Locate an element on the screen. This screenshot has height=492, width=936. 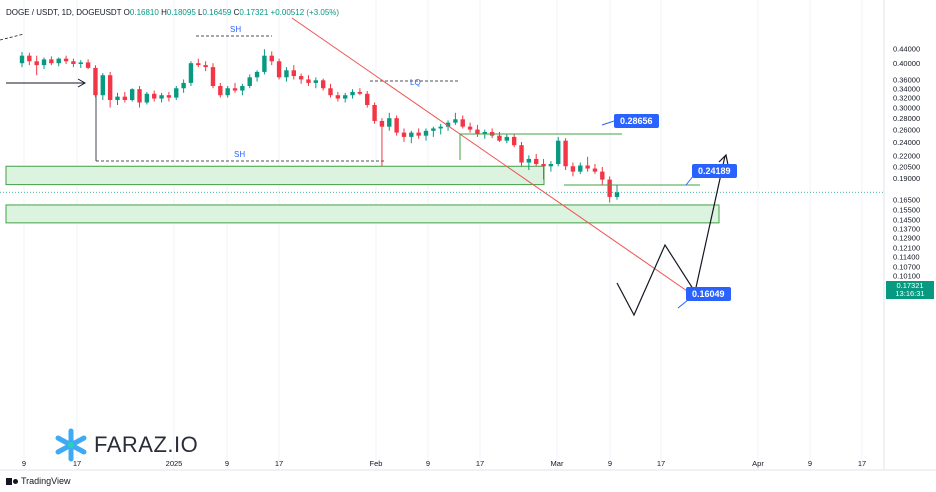
time-tick-label: 2025 is located at coordinates (174, 463).